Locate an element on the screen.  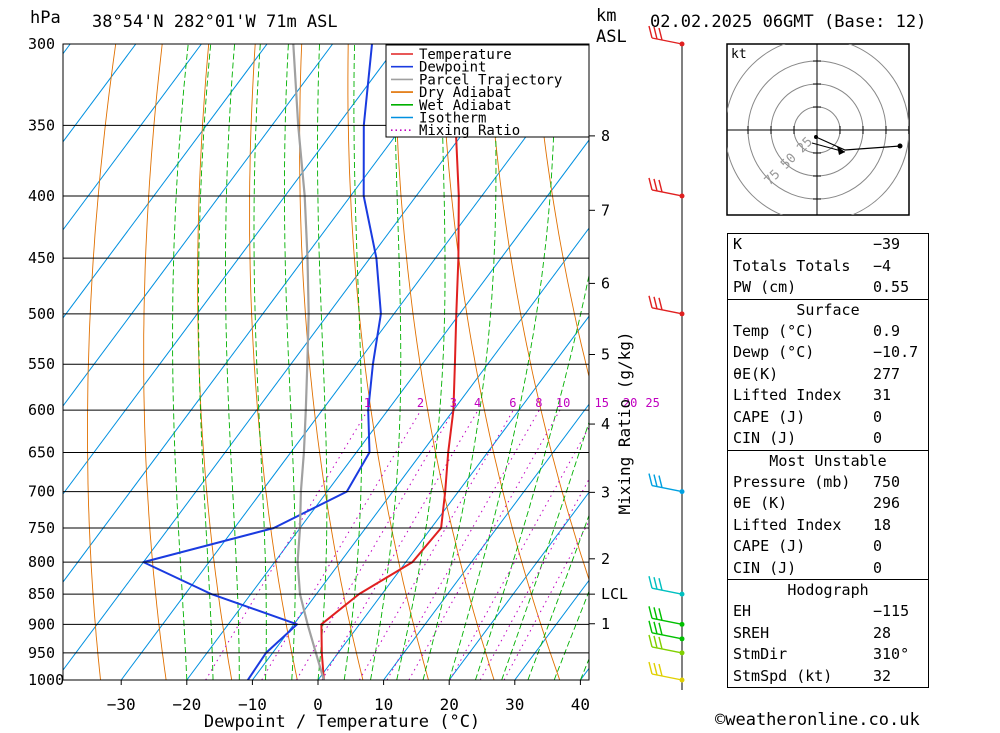
location-title: 38°54'N 282°01'W 71m ASL is located at coordinates (215, 22).